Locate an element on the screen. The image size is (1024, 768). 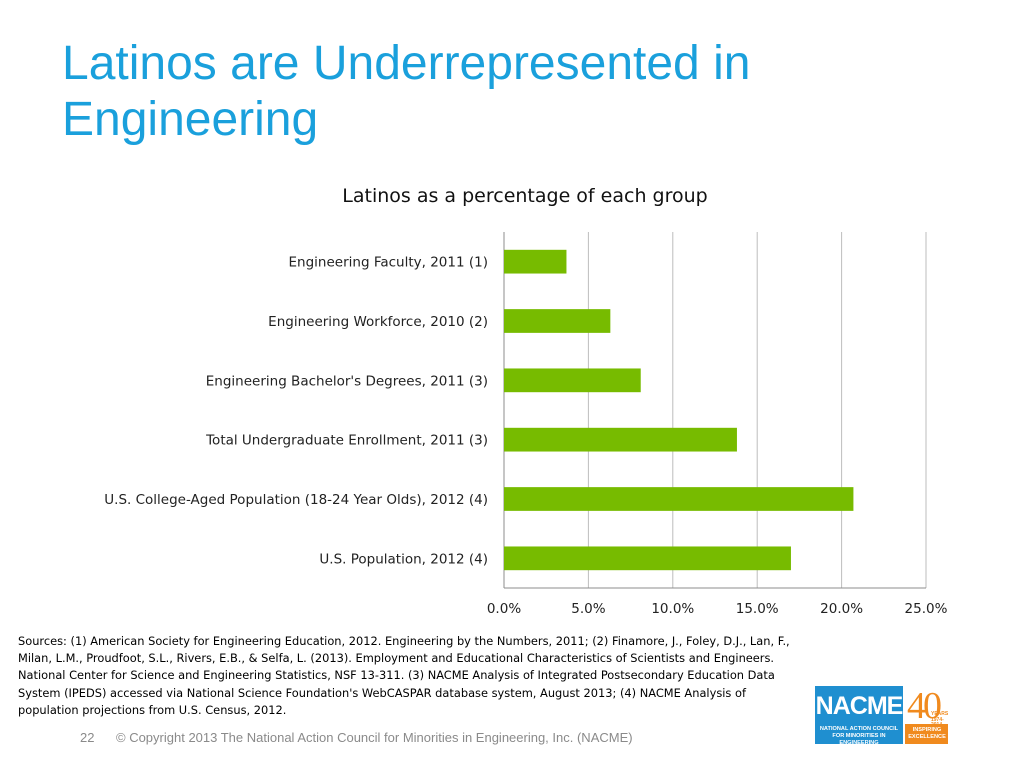
years-range: 1974-2014 is located at coordinates (937, 722).